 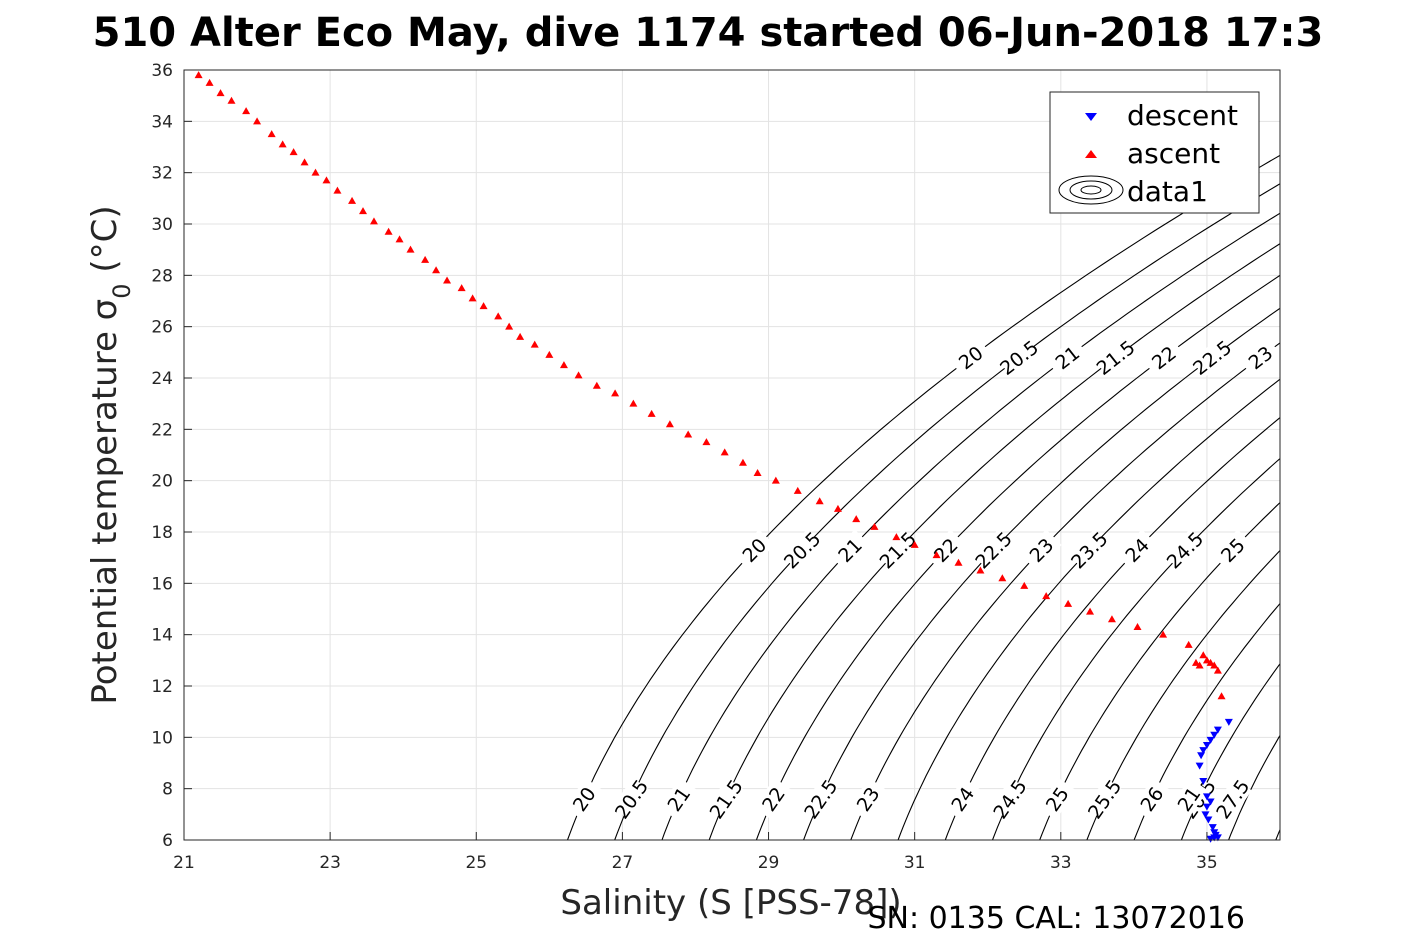 What do you see at coordinates (1167, 191) in the screenshot?
I see `legend-data1-label: data1` at bounding box center [1167, 191].